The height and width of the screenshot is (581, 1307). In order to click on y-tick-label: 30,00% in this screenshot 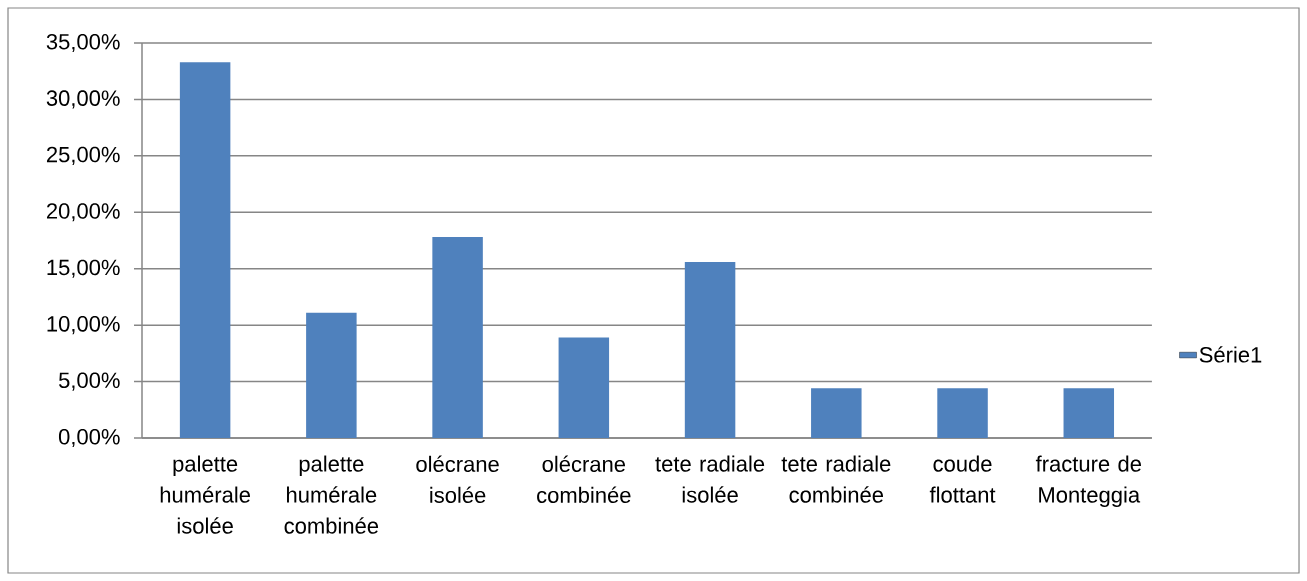, I will do `click(83, 99)`.